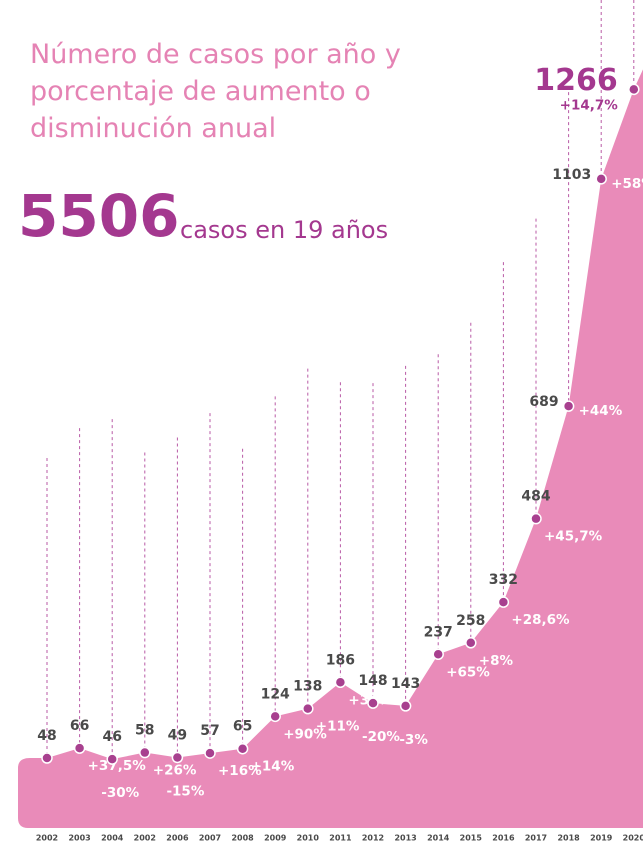 The height and width of the screenshot is (843, 643). Describe the element at coordinates (633, 838) in the screenshot. I see `x-tick-label: 2020` at that location.